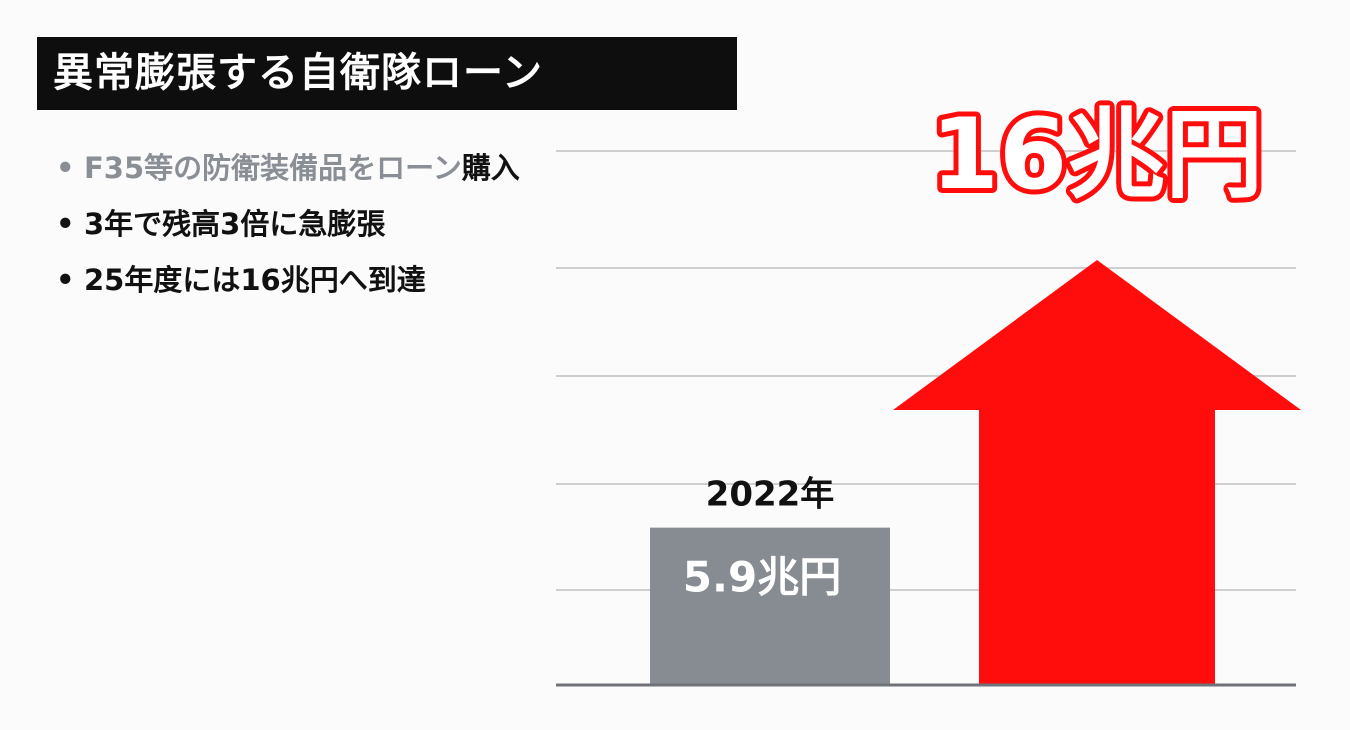  What do you see at coordinates (255, 280) in the screenshot?
I see `bullet-text: 25年度には16兆円へ到達` at bounding box center [255, 280].